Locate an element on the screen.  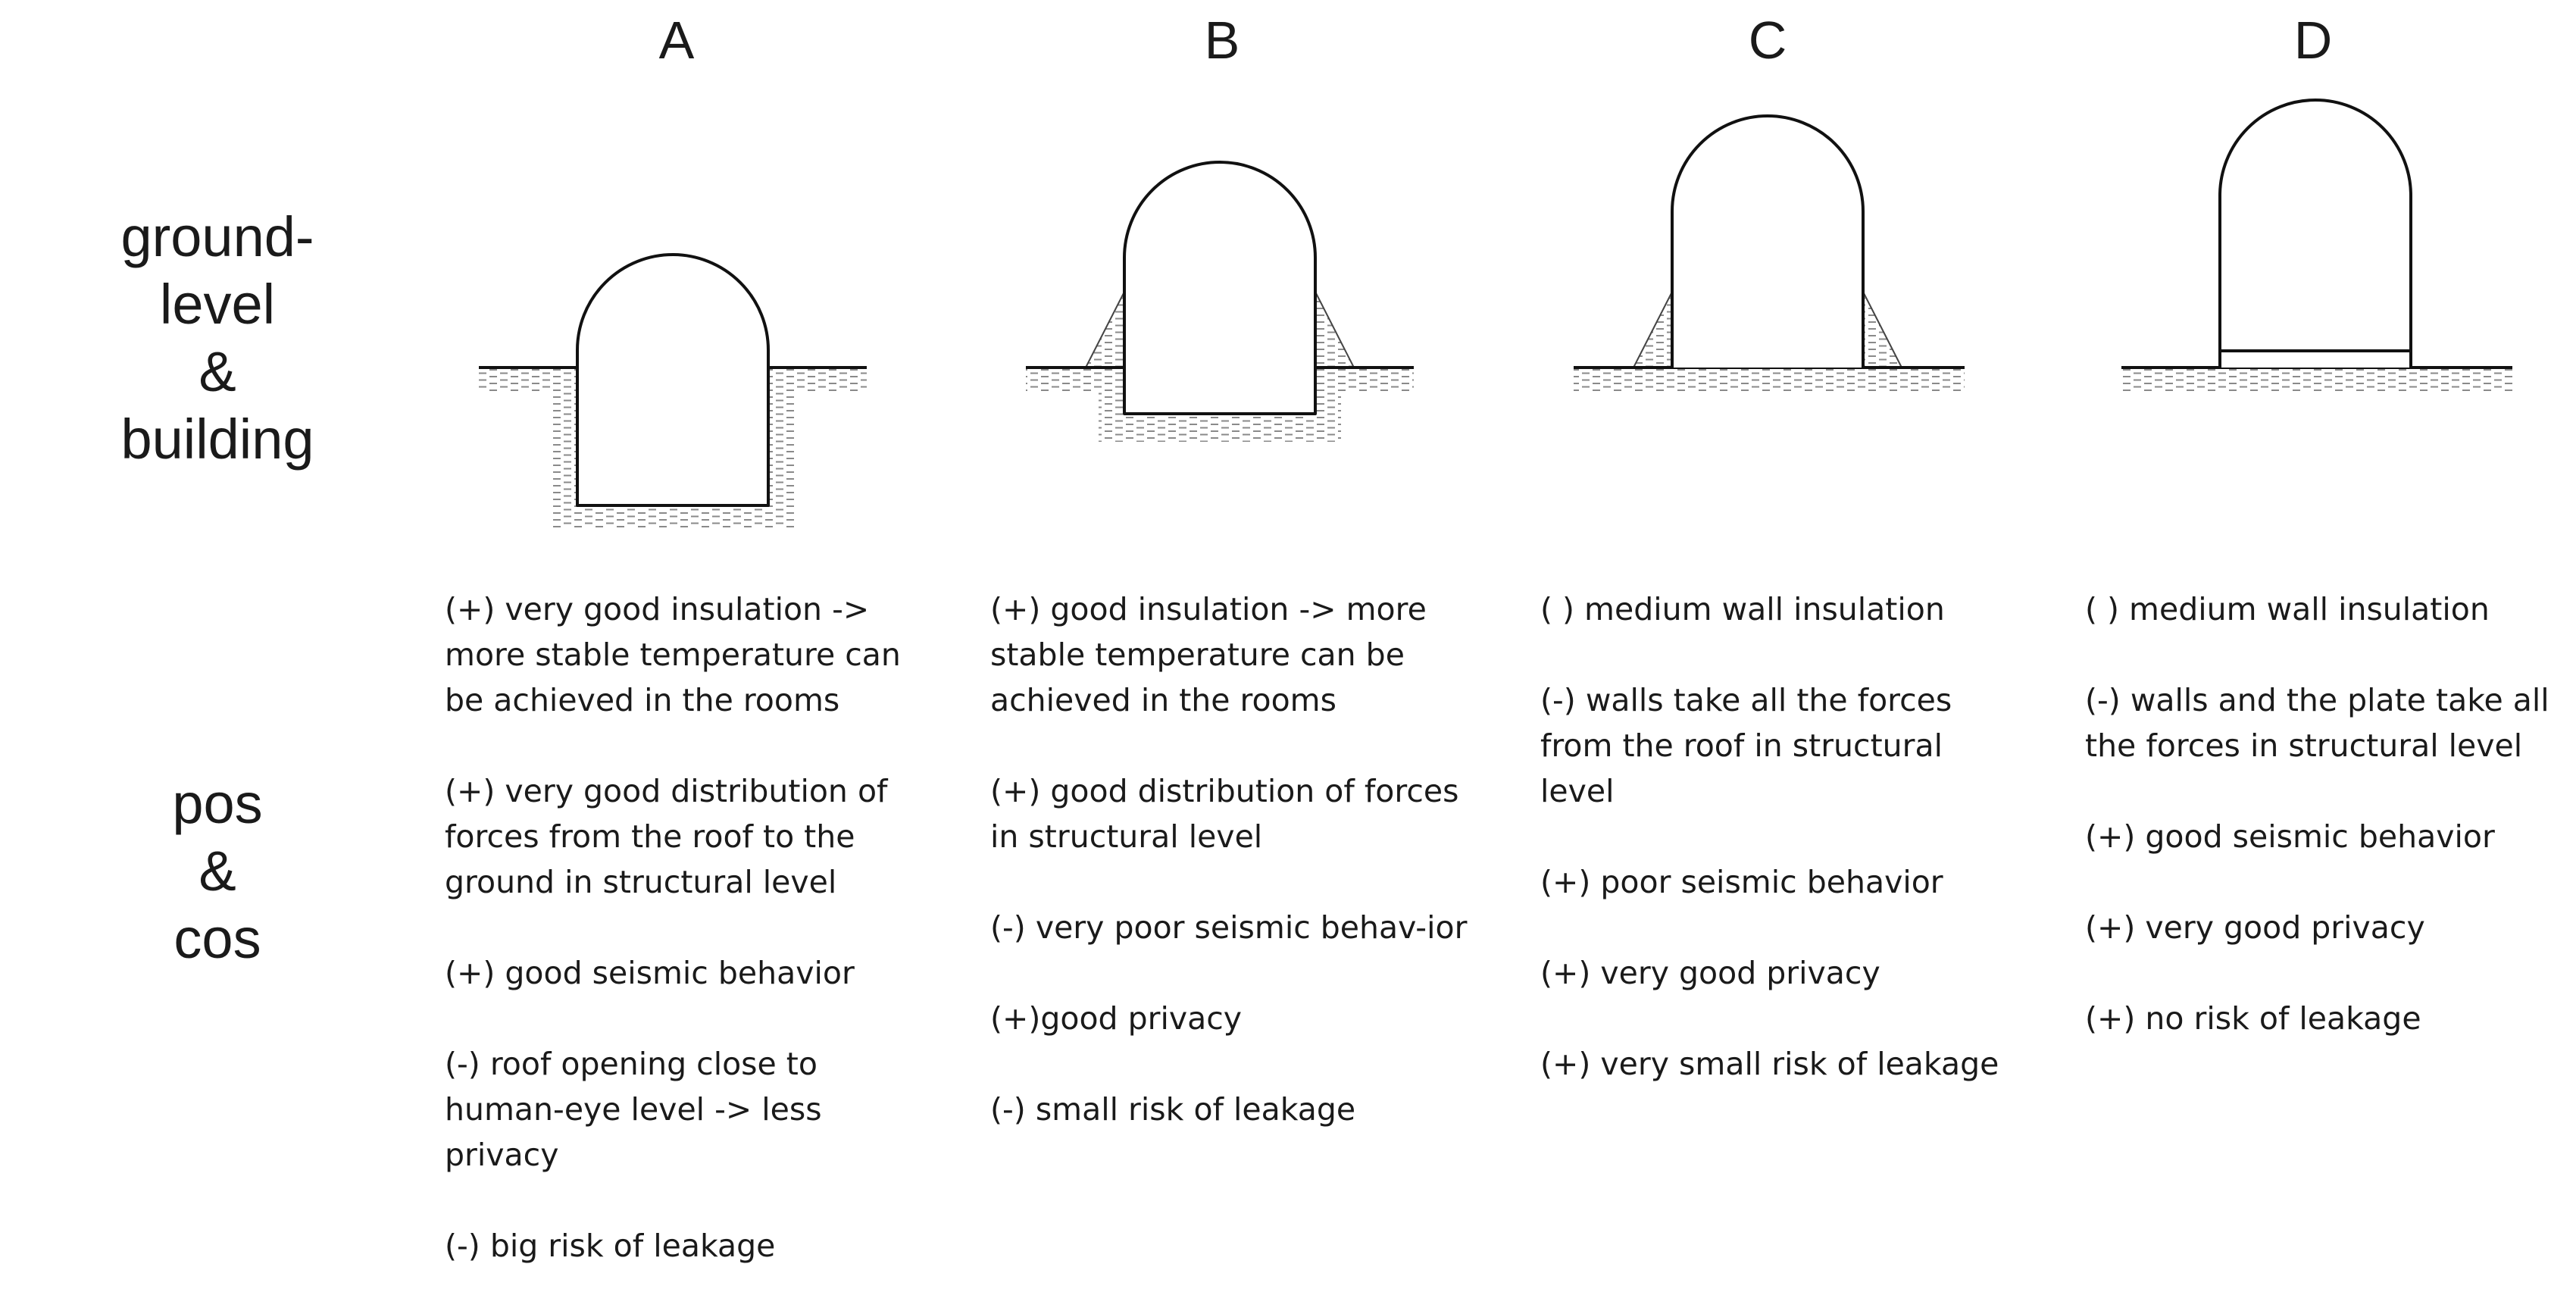
column-heading-b: B is located at coordinates (1222, 40).